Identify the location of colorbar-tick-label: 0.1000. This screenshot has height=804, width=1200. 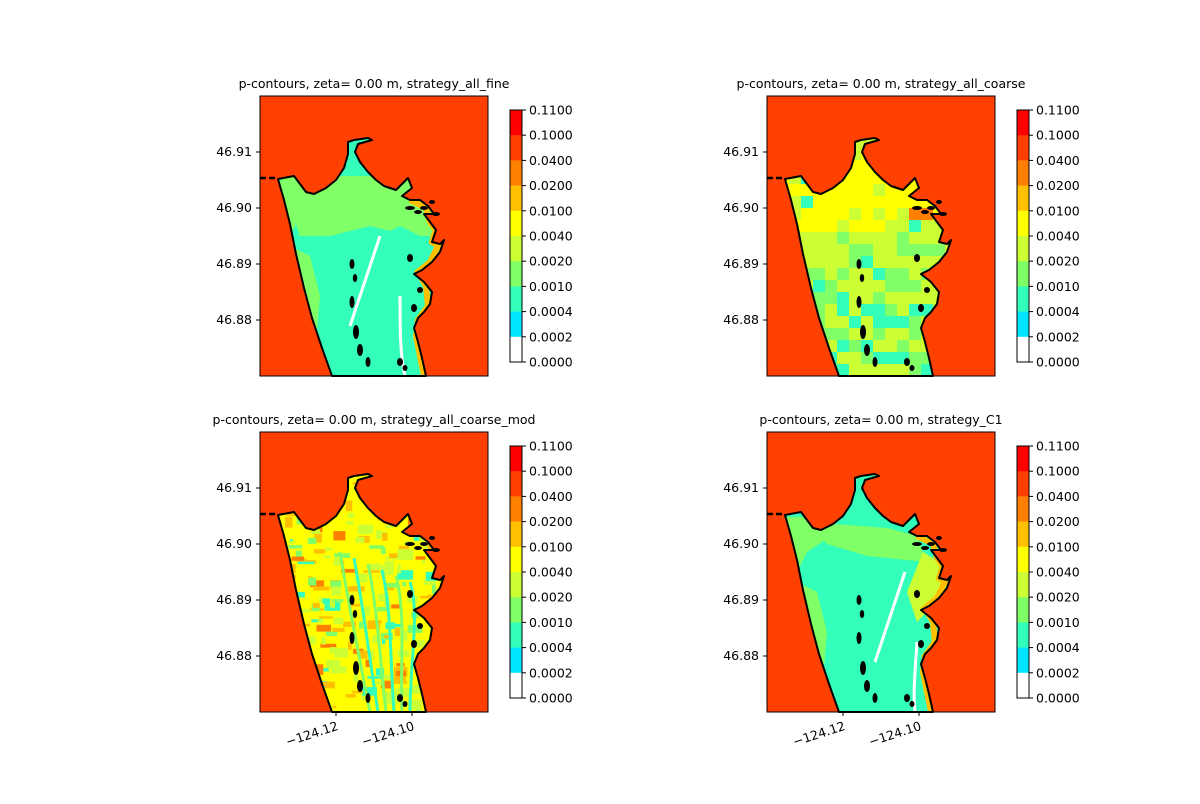
(1058, 135).